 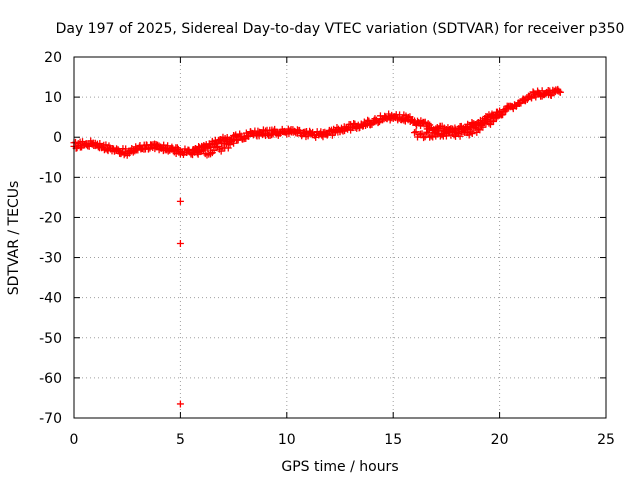 I want to click on y-tick-label: -60, so click(x=50, y=379).